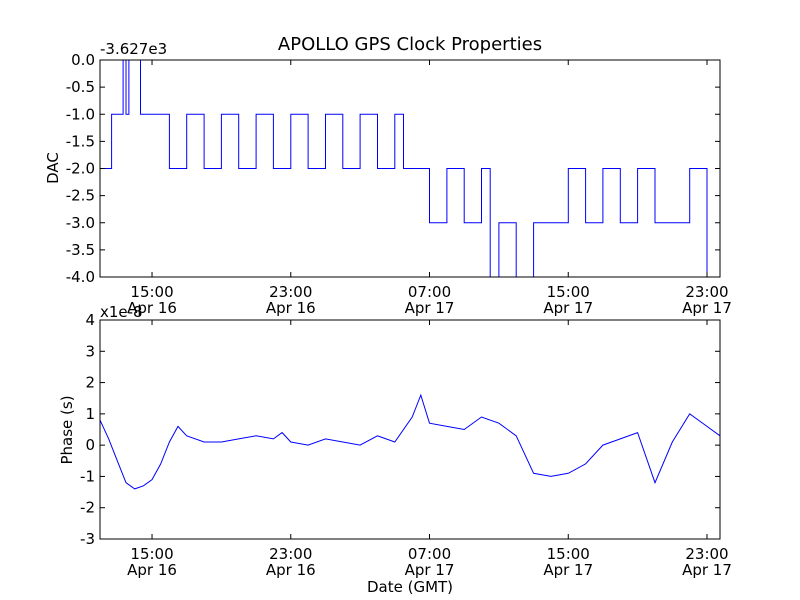 The height and width of the screenshot is (600, 800). I want to click on y-tick-label: -2, so click(87, 508).